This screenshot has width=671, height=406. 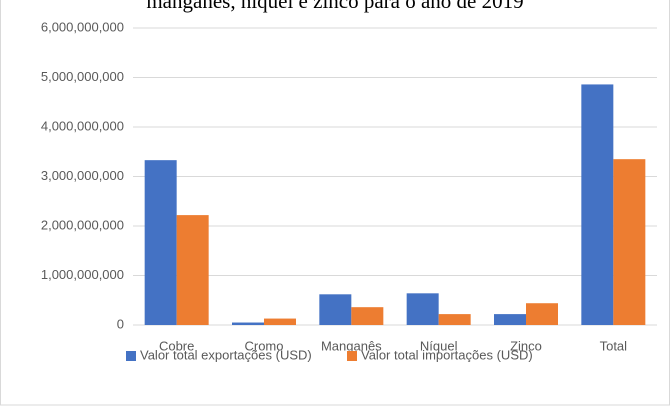 What do you see at coordinates (526, 345) in the screenshot?
I see `x-tick-label: Zinco` at bounding box center [526, 345].